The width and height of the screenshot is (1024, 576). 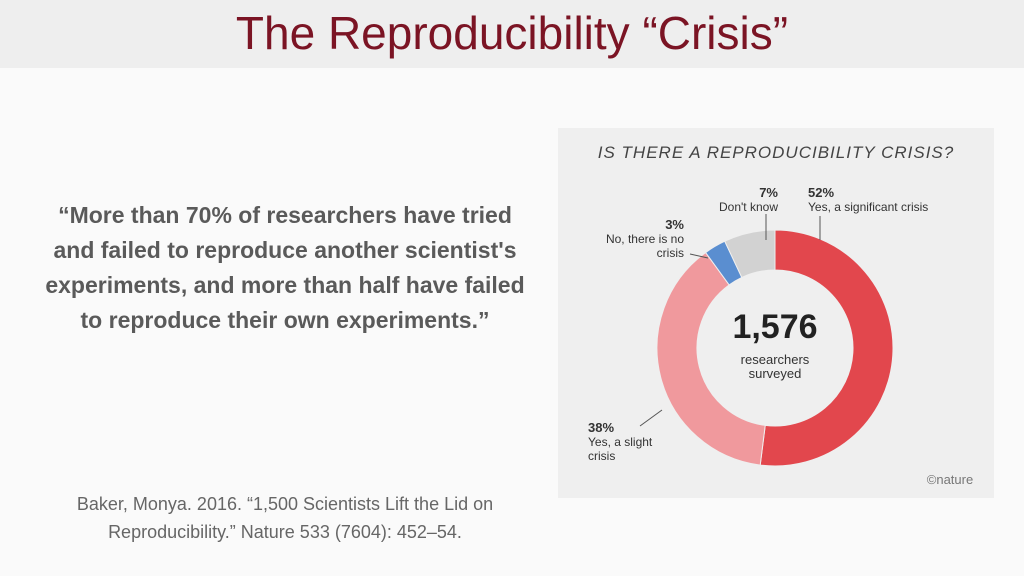 I want to click on value-label: 38%, so click(x=601, y=427).